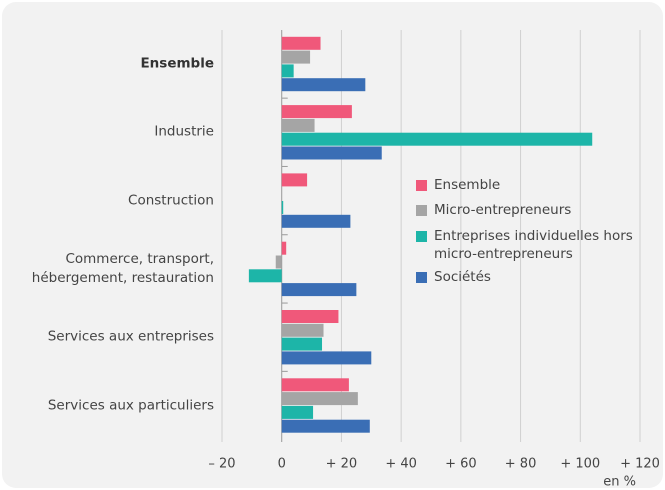  What do you see at coordinates (503, 210) in the screenshot?
I see `legend-label: Micro-entrepreneurs` at bounding box center [503, 210].